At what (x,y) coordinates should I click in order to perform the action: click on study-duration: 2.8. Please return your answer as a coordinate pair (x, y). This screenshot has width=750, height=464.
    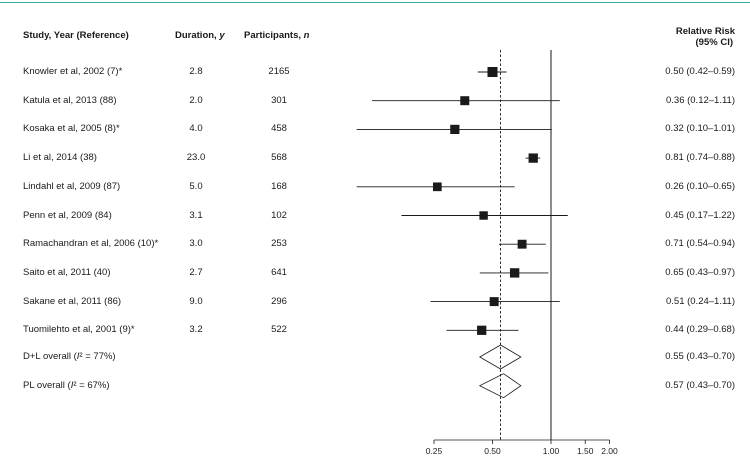
    Looking at the image, I should click on (196, 71).